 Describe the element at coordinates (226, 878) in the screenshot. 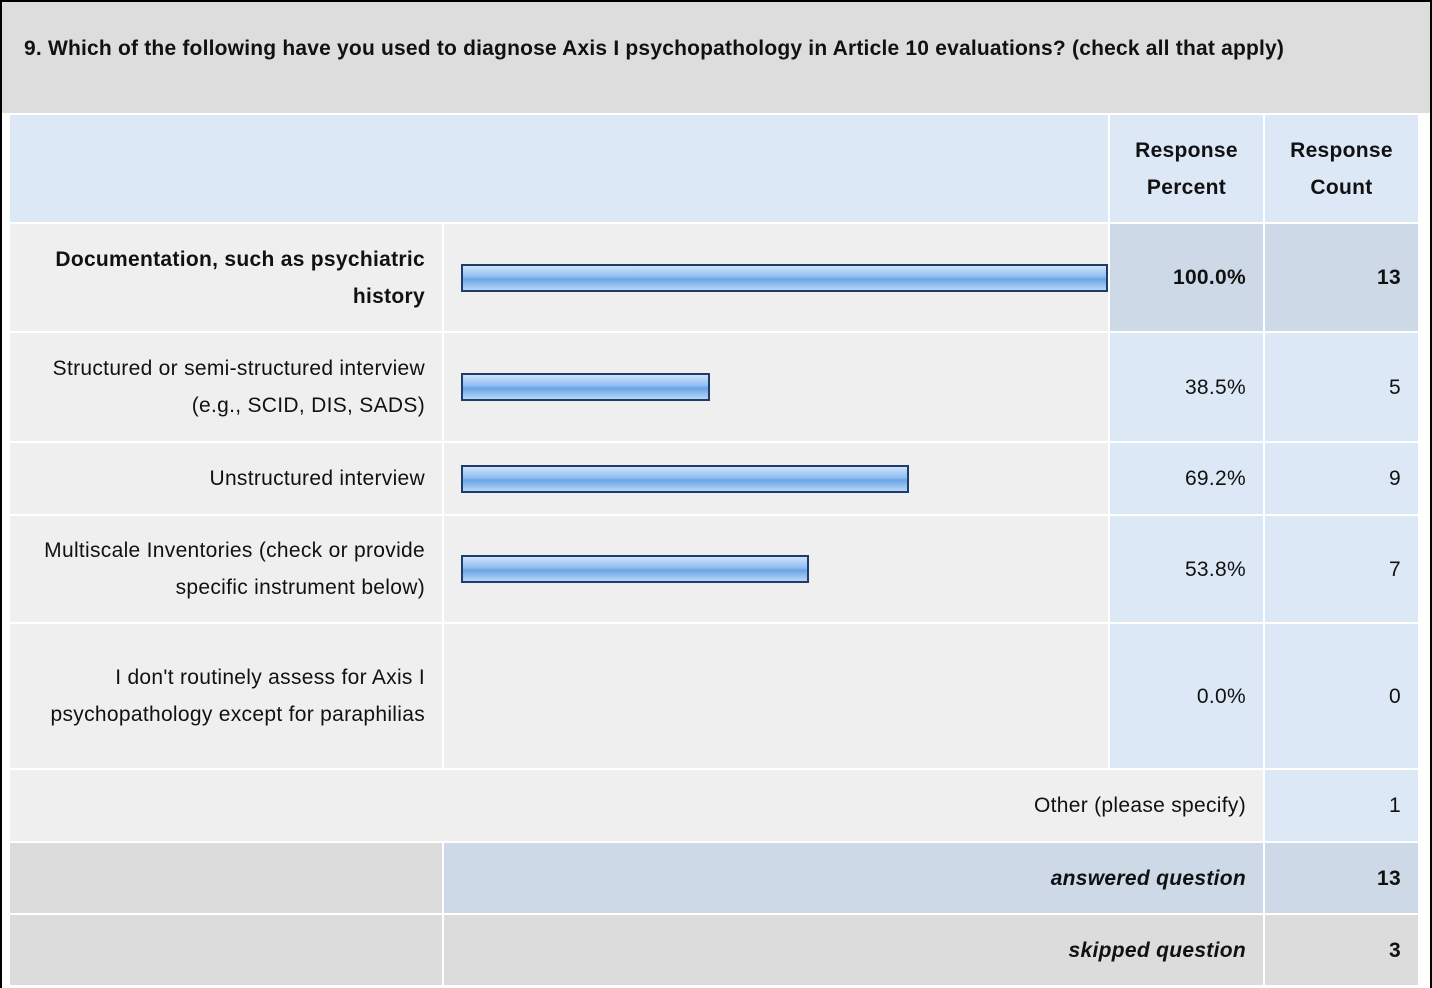

I see `answered-blank` at that location.